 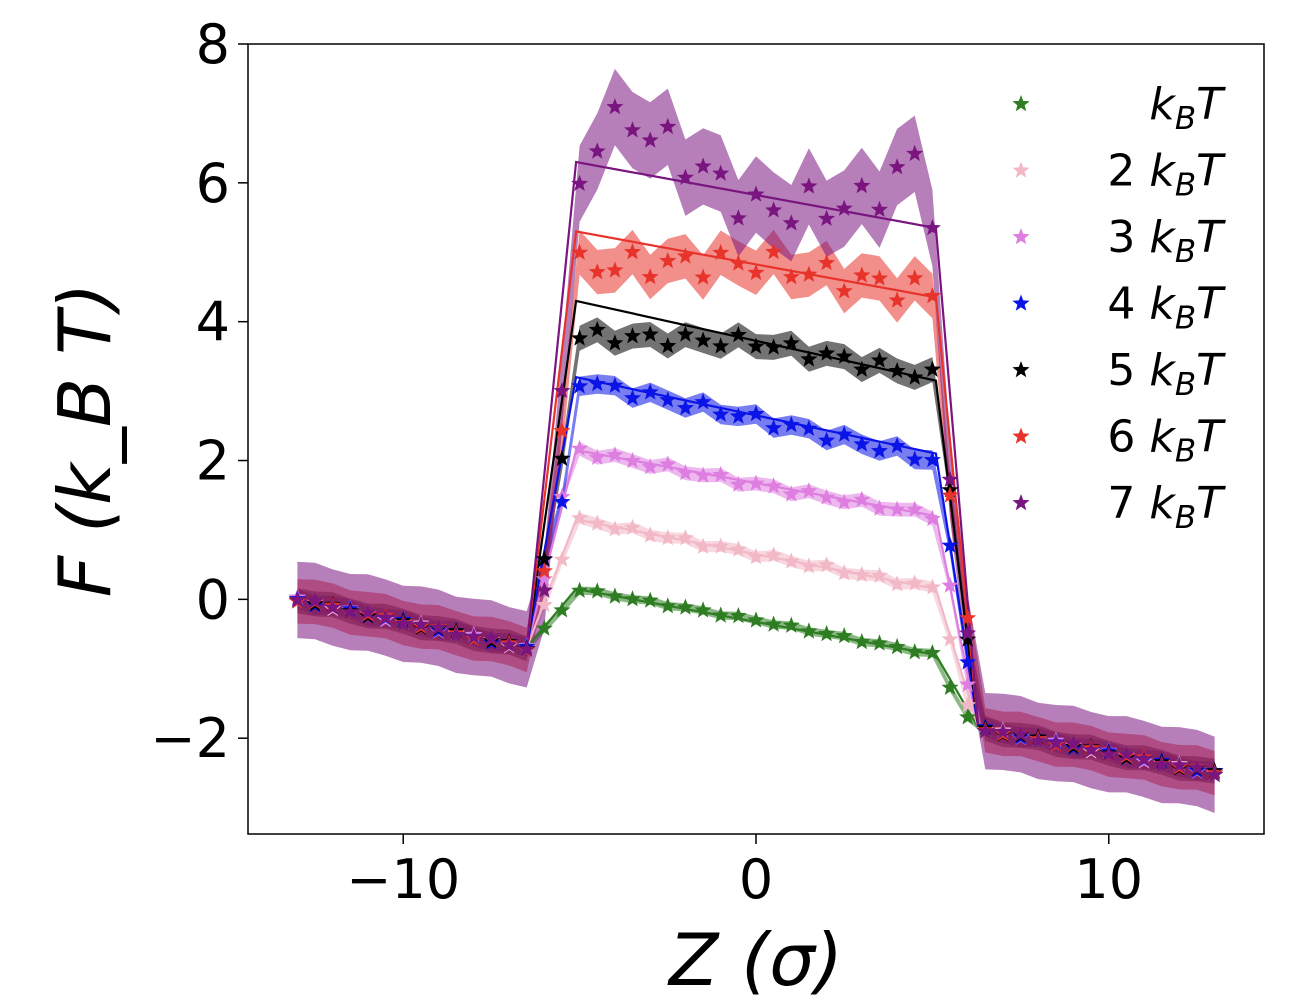 What do you see at coordinates (1166, 308) in the screenshot?
I see `legend-label: 4 kBT` at bounding box center [1166, 308].